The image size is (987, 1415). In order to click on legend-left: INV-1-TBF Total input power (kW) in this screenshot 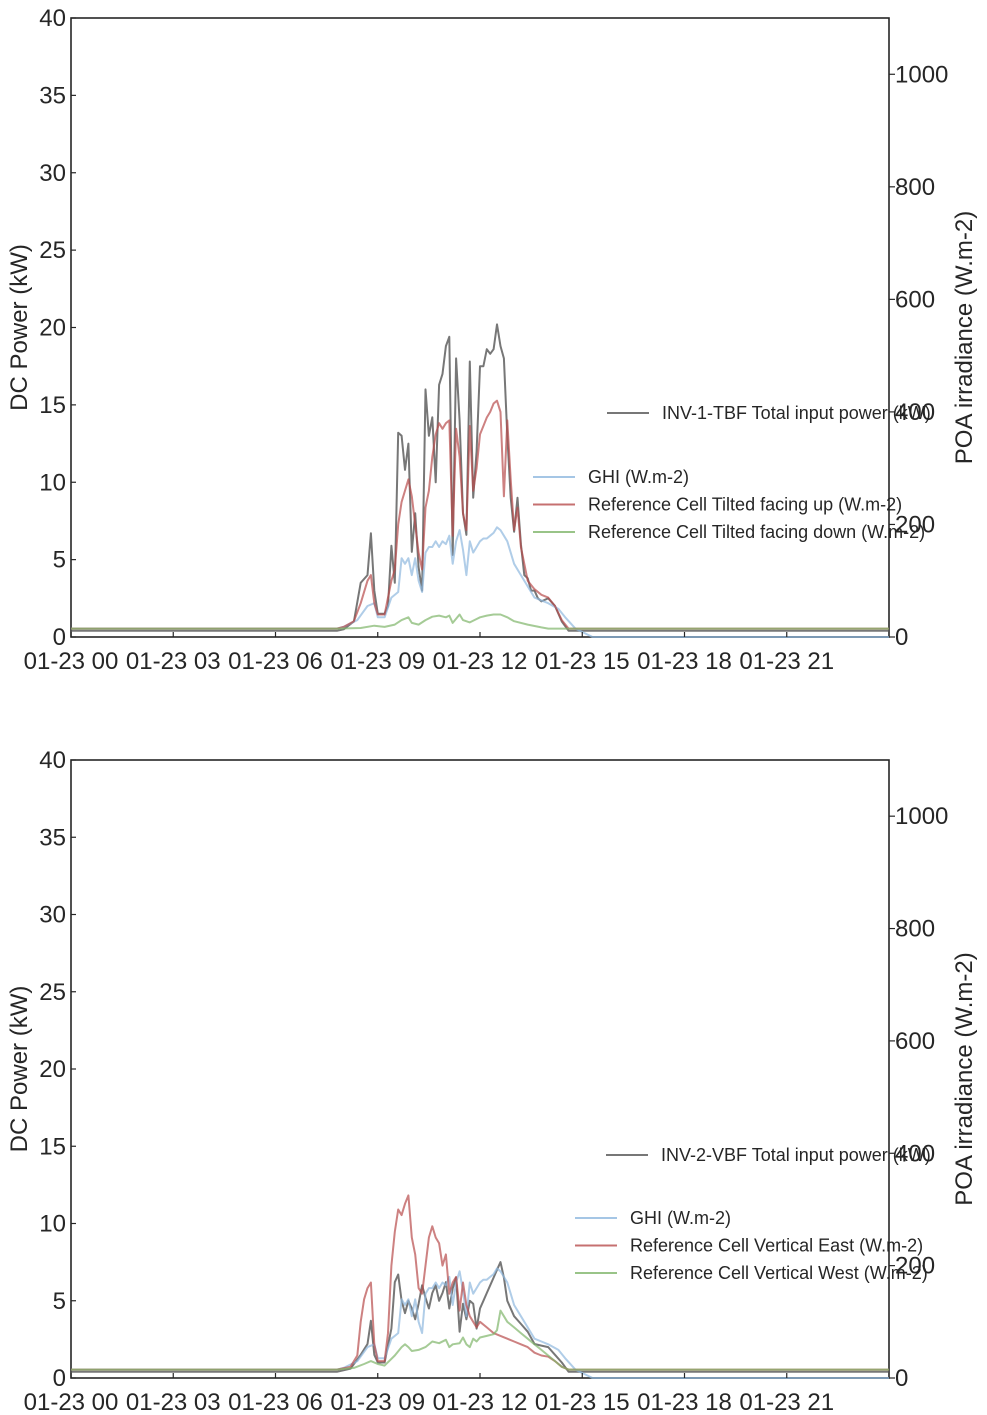, I will do `click(769, 413)`.